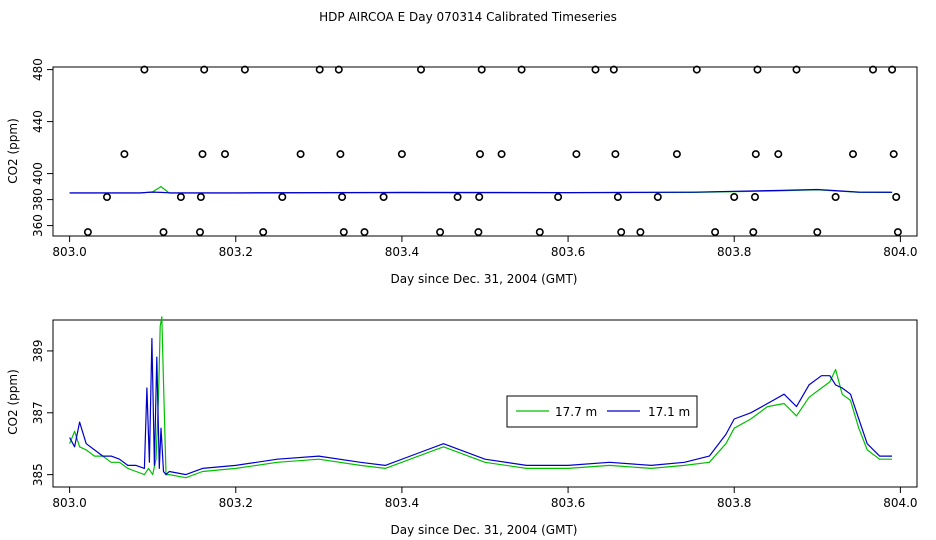  Describe the element at coordinates (38, 350) in the screenshot. I see `y-tick-label: 389` at that location.